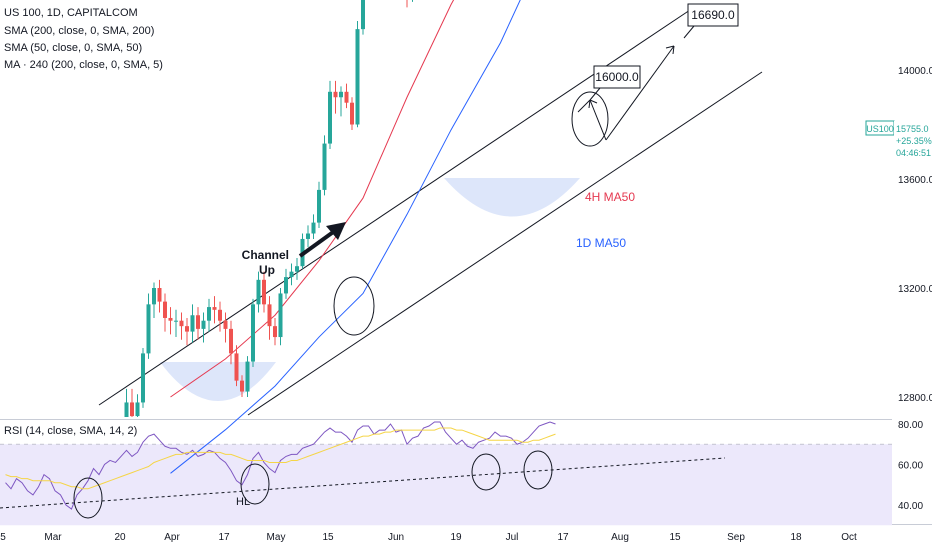 The height and width of the screenshot is (550, 932). Describe the element at coordinates (595, 94) in the screenshot. I see `callout-16000-pointer` at that location.